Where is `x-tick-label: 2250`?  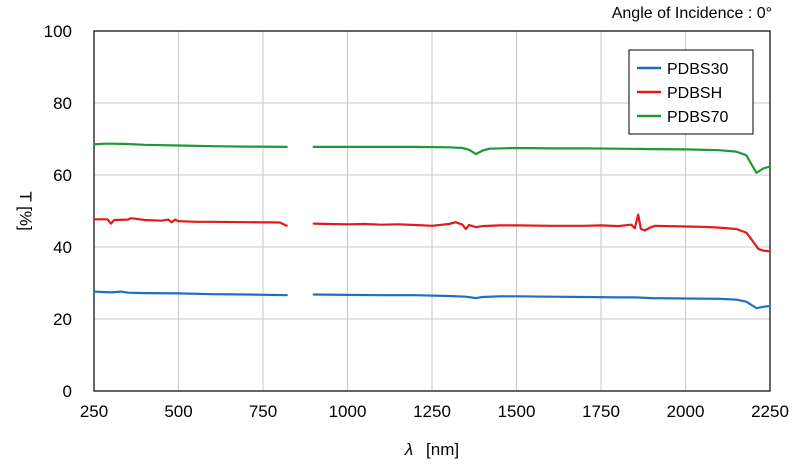
x-tick-label: 2250 is located at coordinates (770, 411).